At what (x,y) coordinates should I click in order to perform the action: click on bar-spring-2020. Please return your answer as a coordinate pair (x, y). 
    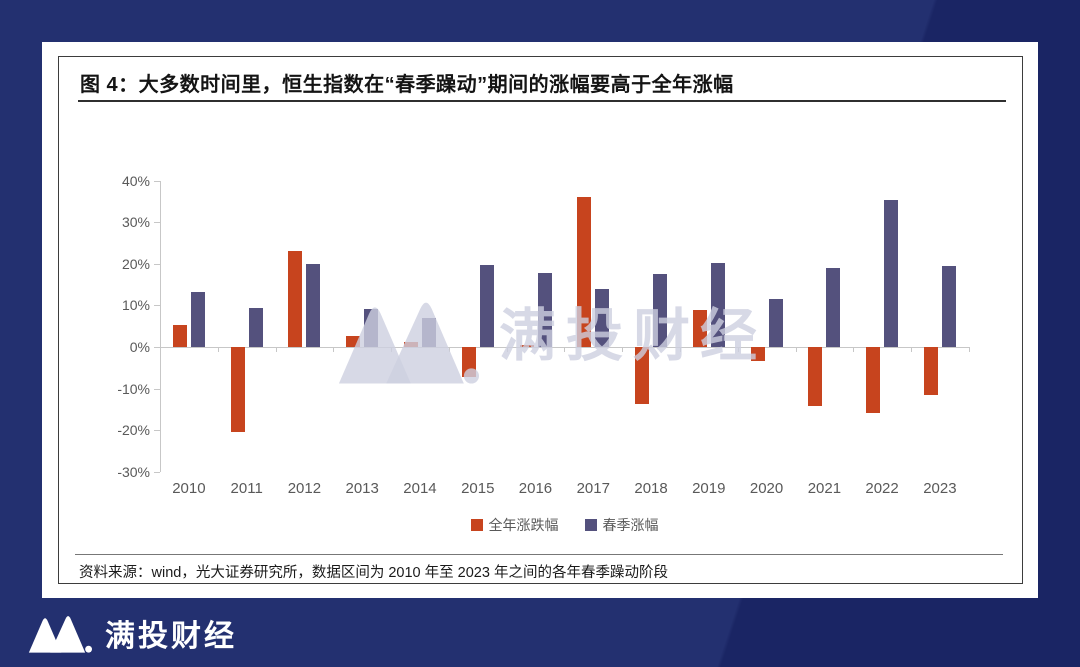
    Looking at the image, I should click on (775, 323).